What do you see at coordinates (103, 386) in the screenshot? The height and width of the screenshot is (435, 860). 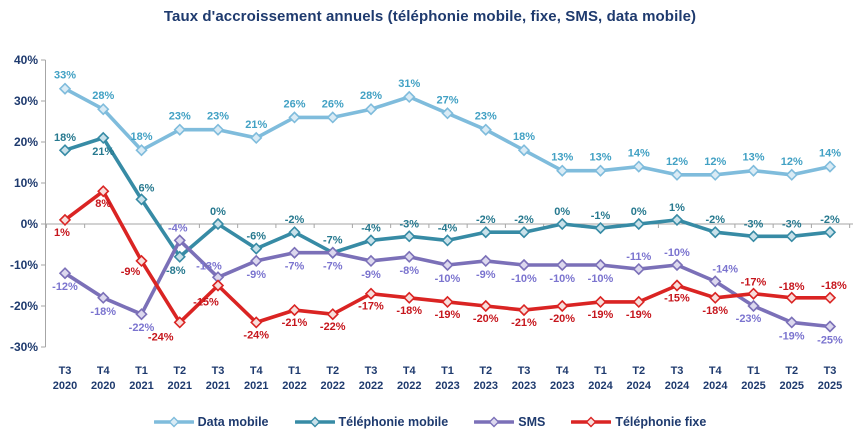 I see `x-axis-label-year: 2020` at bounding box center [103, 386].